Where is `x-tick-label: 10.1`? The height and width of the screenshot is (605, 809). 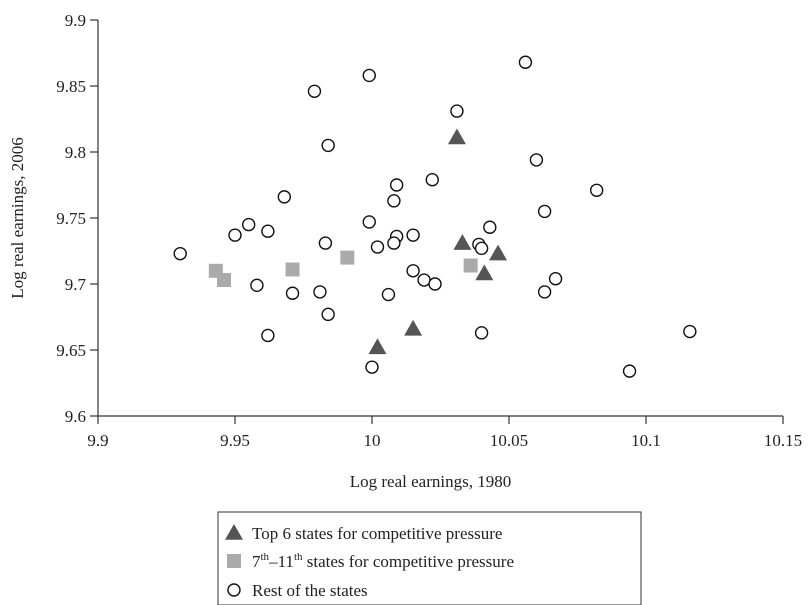 x-tick-label: 10.1 is located at coordinates (646, 440).